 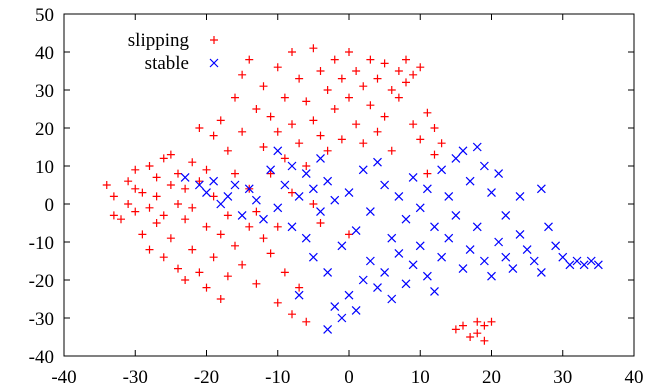 I want to click on legend-symbol-stable, so click(x=214, y=63).